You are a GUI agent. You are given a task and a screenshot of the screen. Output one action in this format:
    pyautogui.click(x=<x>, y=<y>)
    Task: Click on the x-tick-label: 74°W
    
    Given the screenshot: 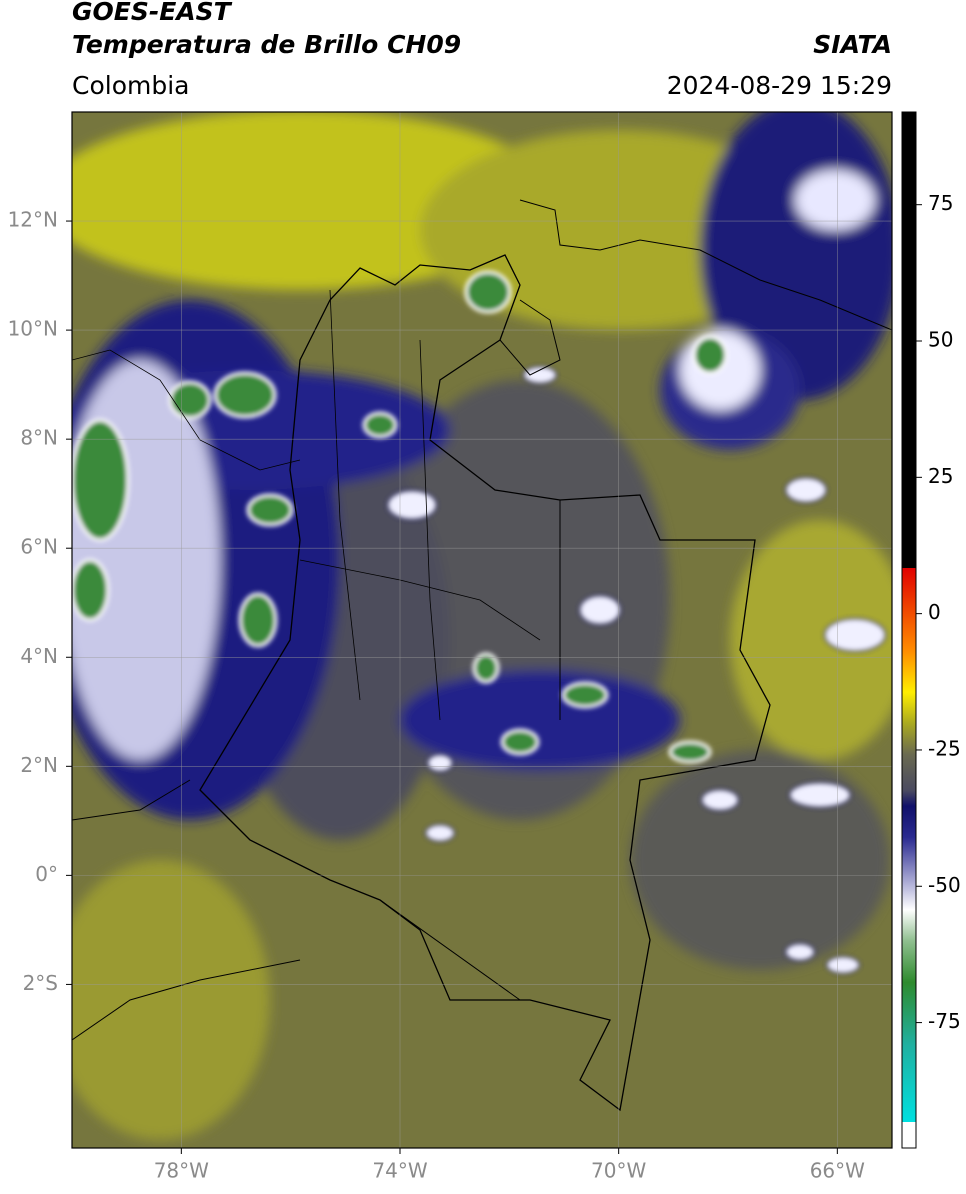 What is the action you would take?
    pyautogui.click(x=399, y=1171)
    